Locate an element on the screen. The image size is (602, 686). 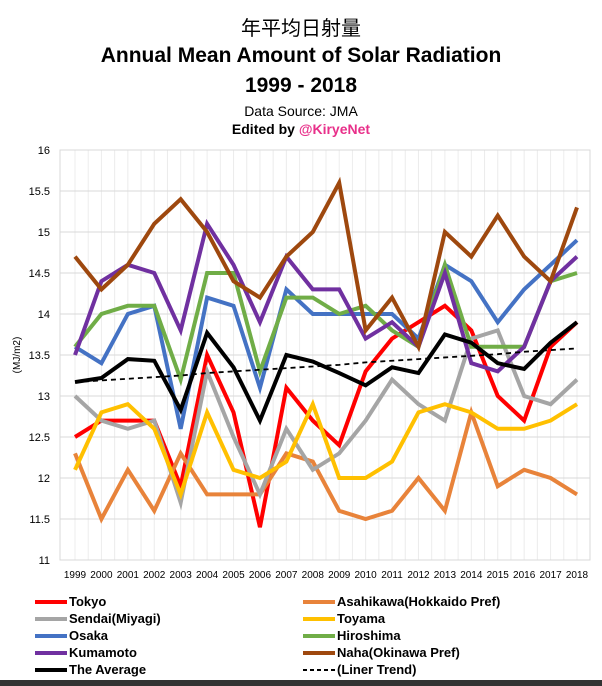
x-tick-label: 2014 is located at coordinates (471, 575).